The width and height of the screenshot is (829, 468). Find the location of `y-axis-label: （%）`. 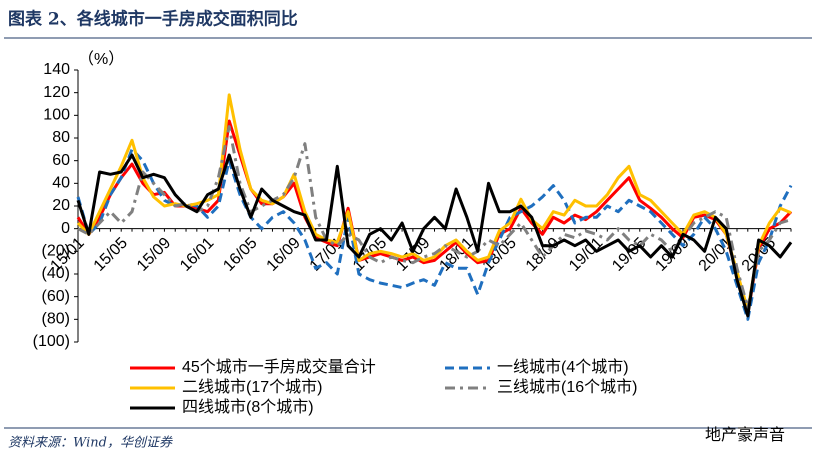

y-axis-label: （%） is located at coordinates (101, 59).